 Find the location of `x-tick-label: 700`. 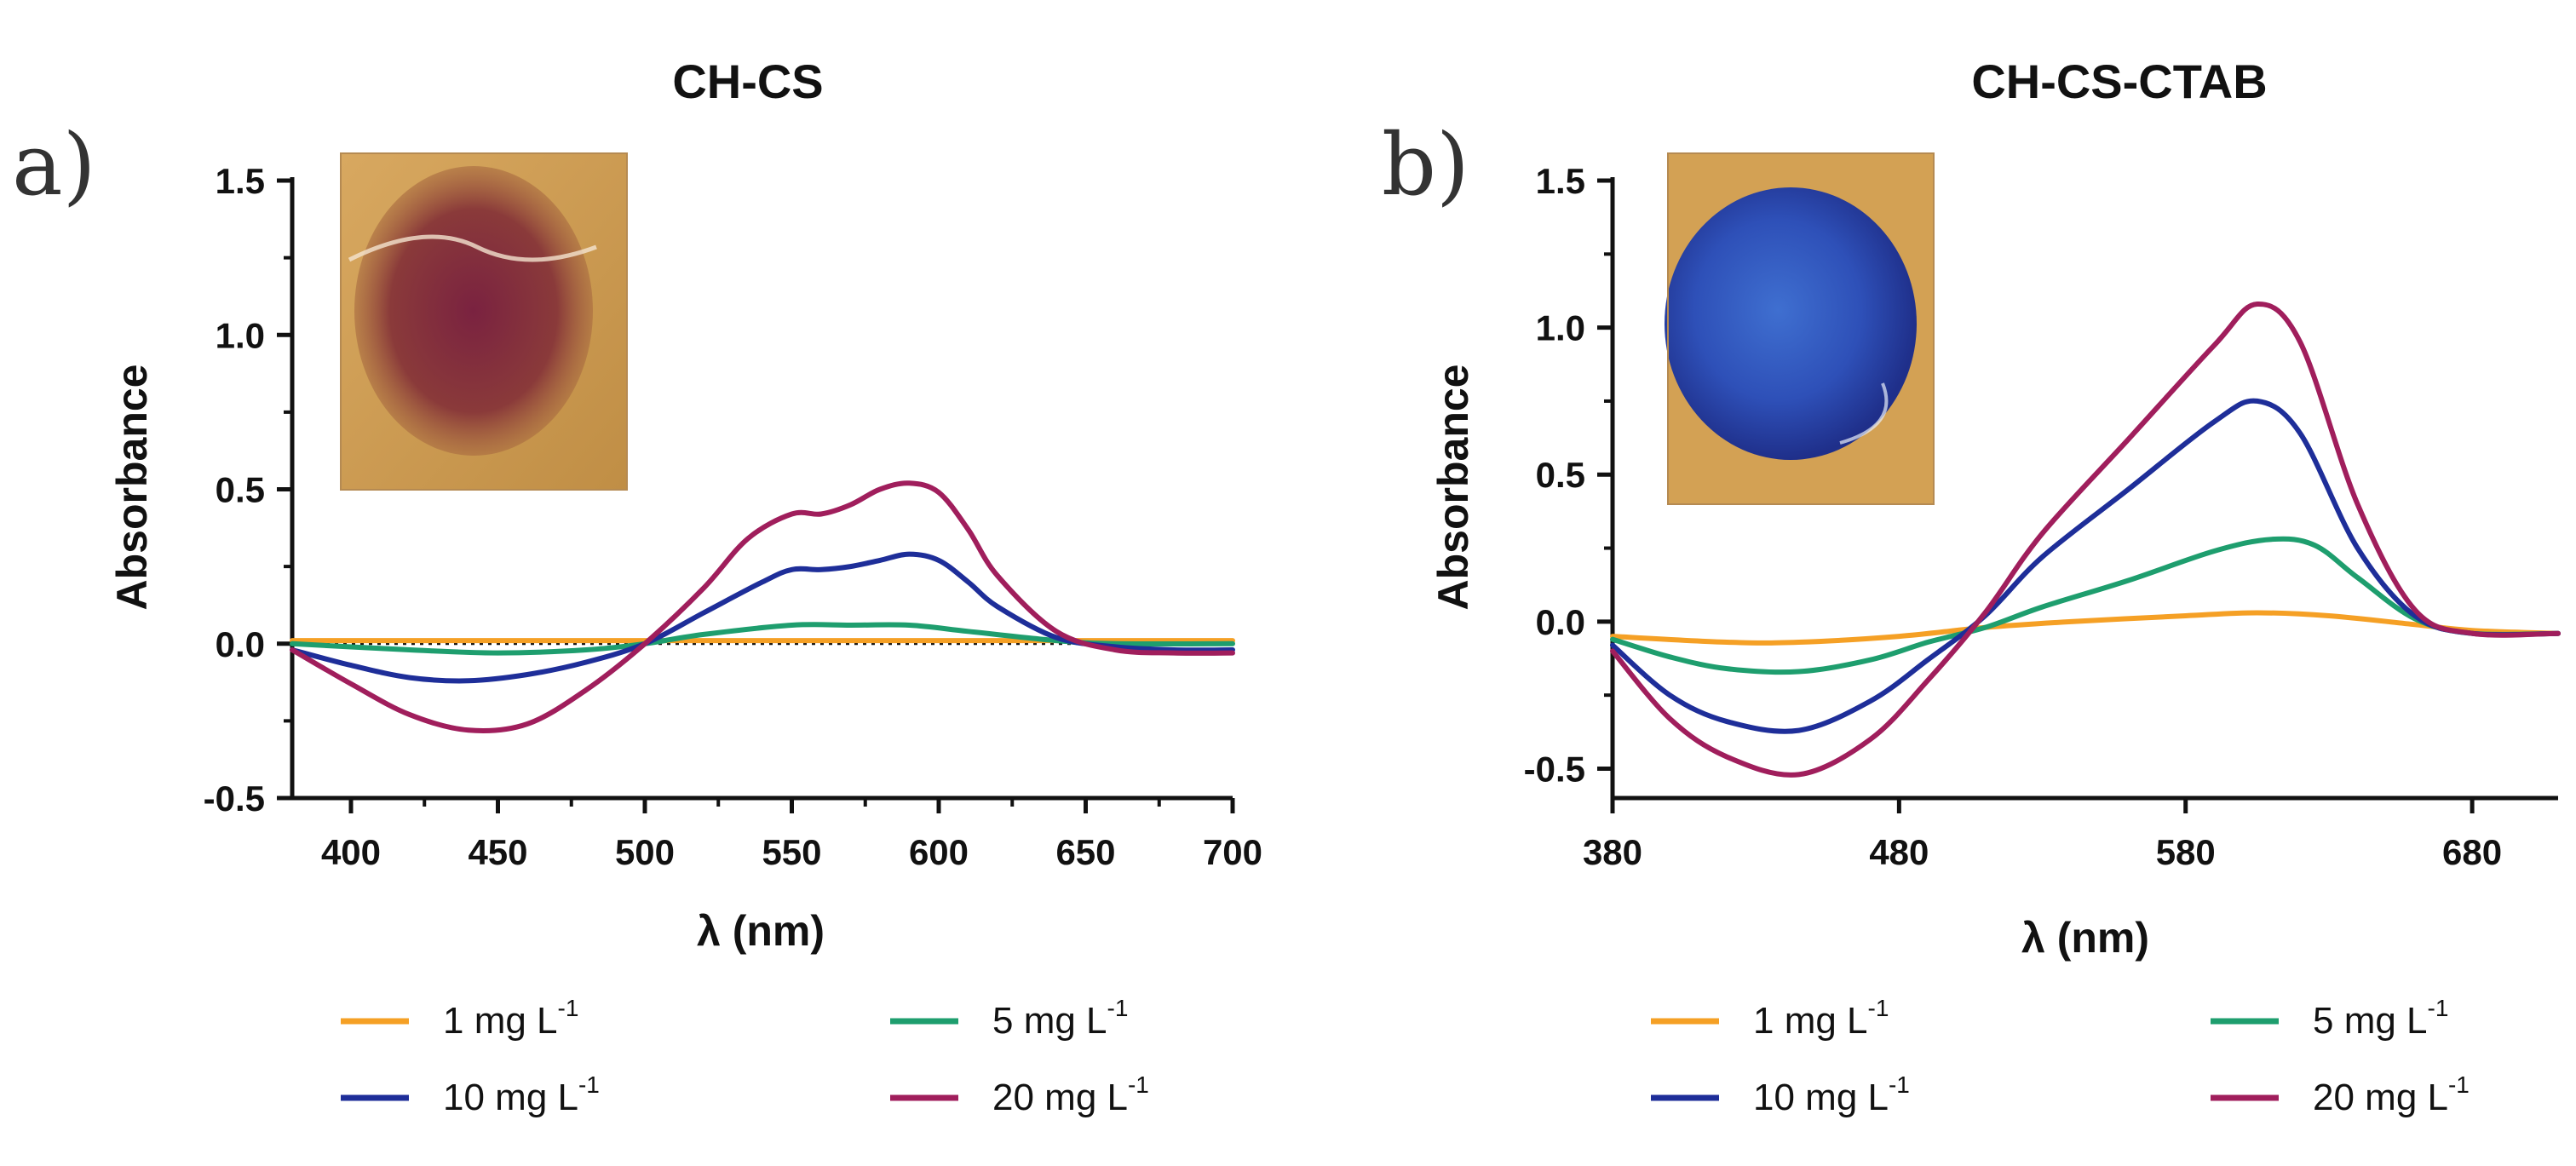

x-tick-label: 700 is located at coordinates (1233, 852).